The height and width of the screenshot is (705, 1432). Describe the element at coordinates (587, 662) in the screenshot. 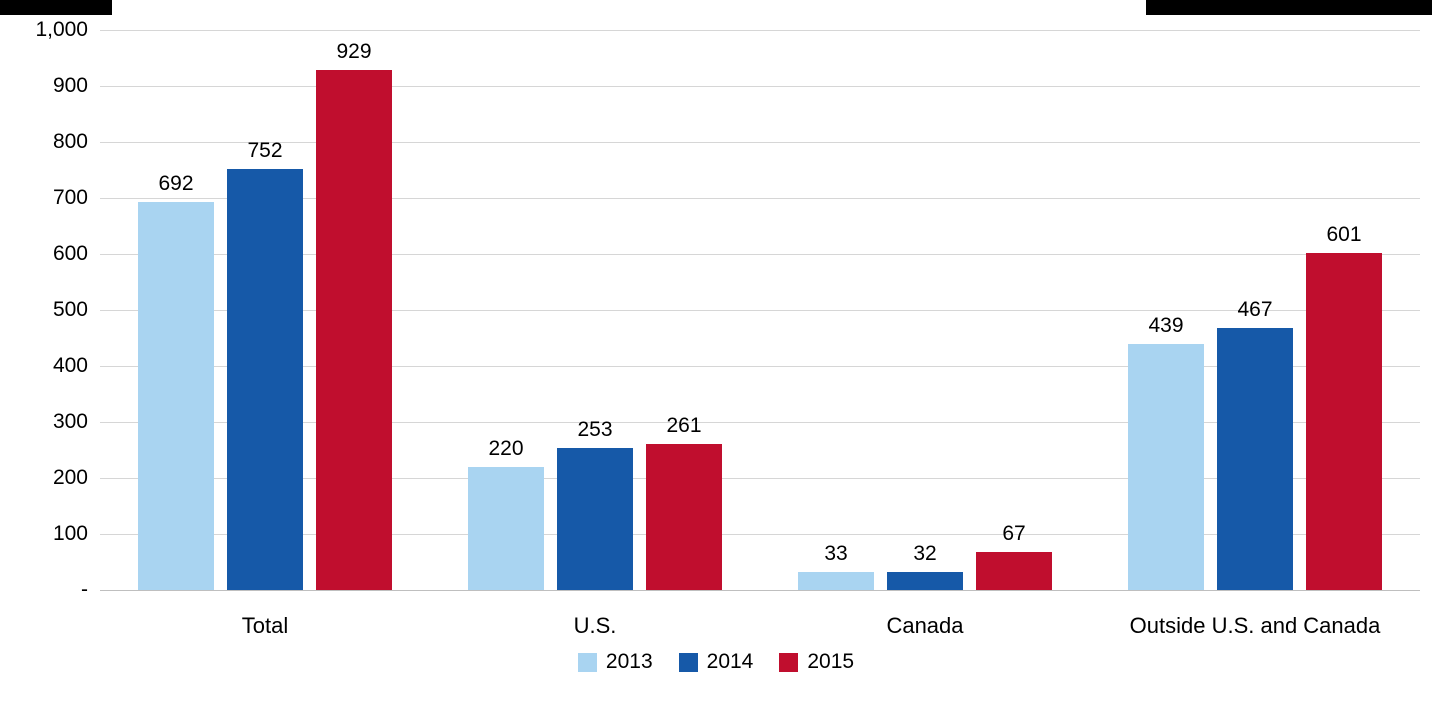

I see `legend-swatch-2013` at that location.